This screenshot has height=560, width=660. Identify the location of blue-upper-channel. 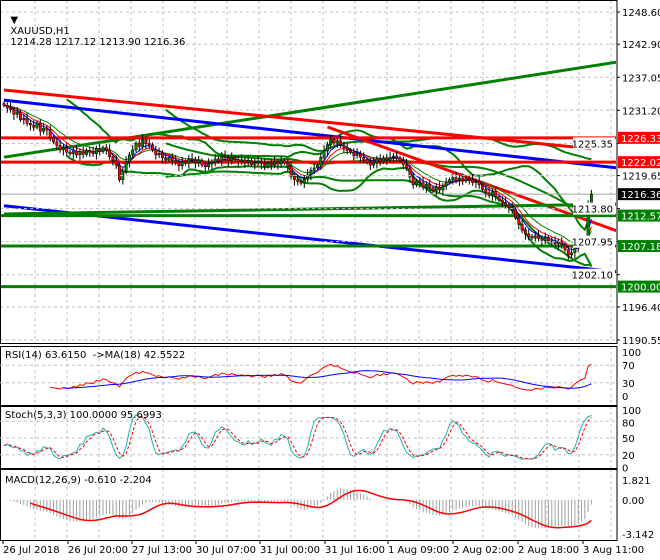
(309, 134).